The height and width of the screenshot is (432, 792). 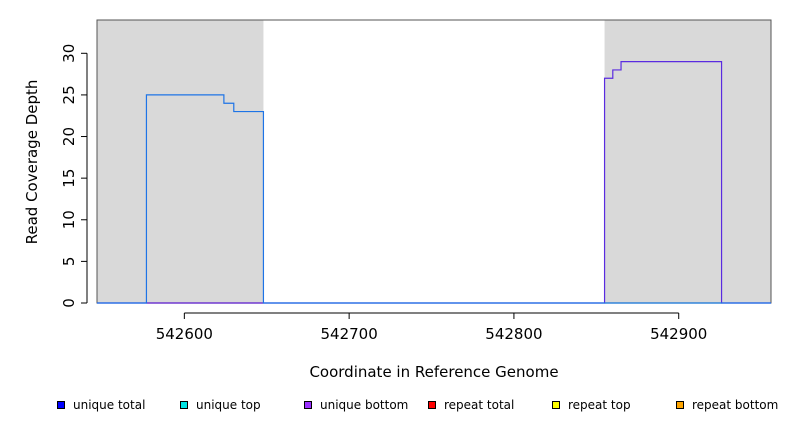 What do you see at coordinates (479, 405) in the screenshot?
I see `legend-label: repeat total` at bounding box center [479, 405].